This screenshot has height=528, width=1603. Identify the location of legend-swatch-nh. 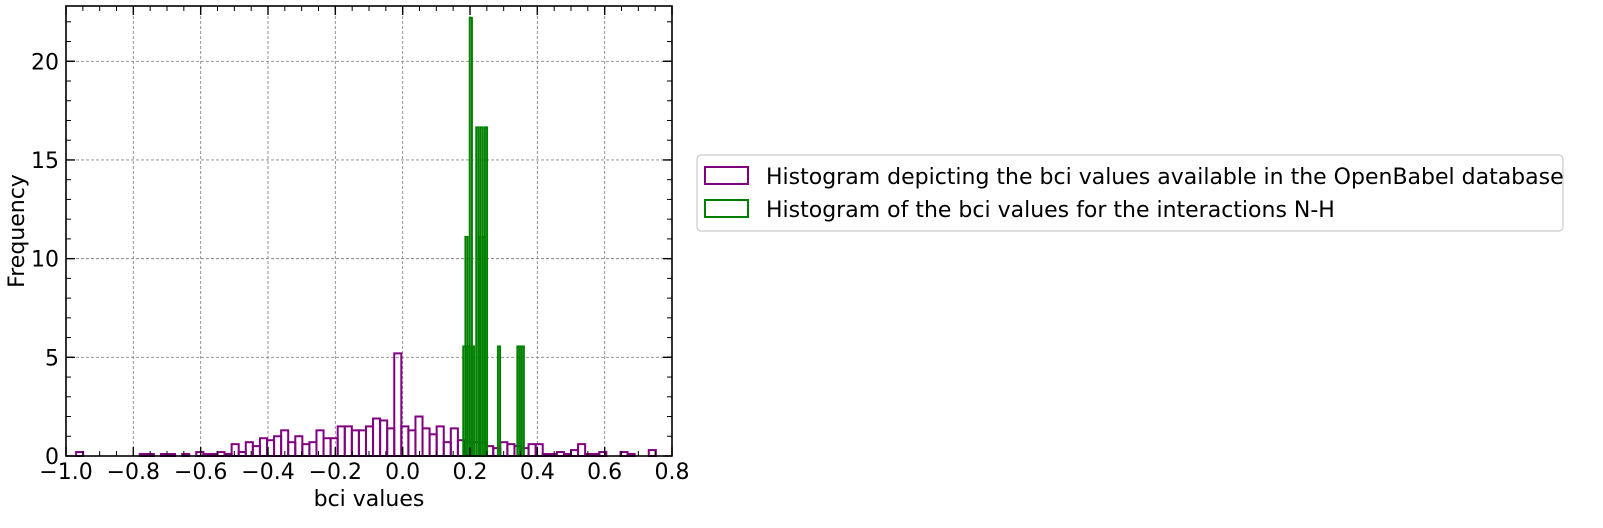
(726, 208).